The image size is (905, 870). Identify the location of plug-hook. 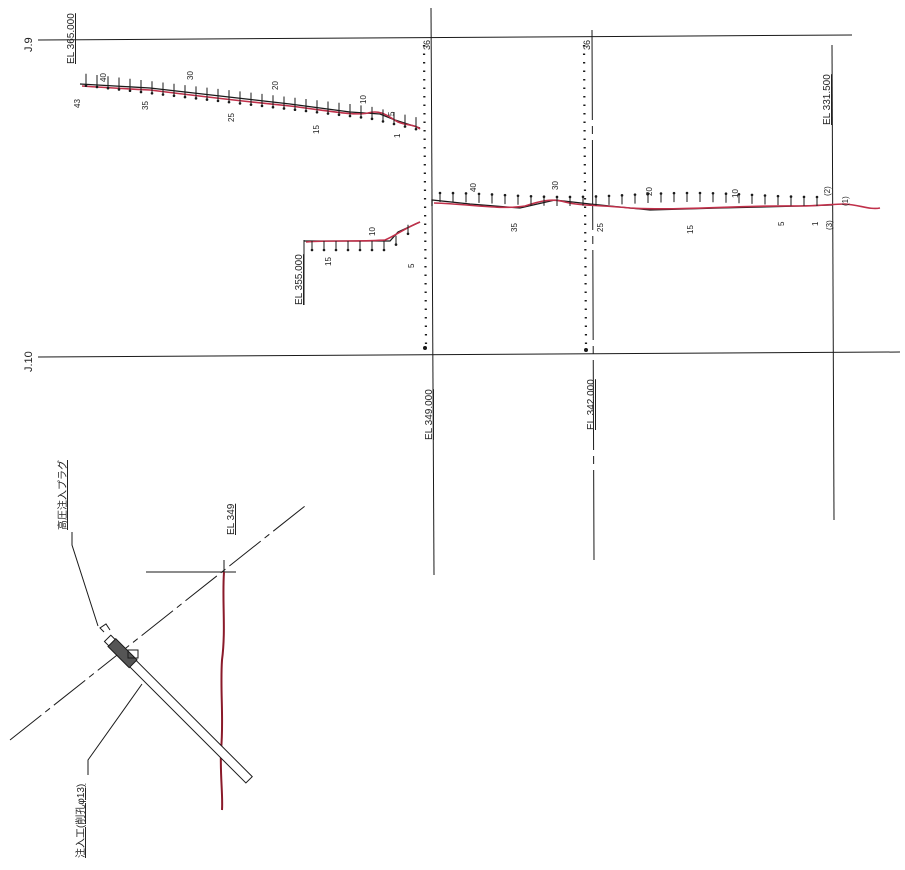
(105, 628).